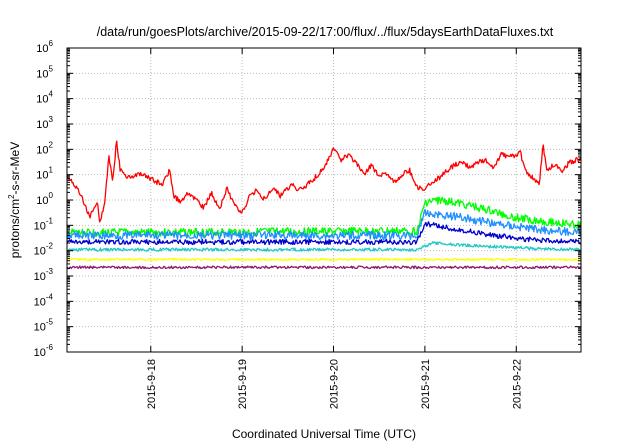  What do you see at coordinates (44, 224) in the screenshot?
I see `y-tick-label: 10⁻¹` at bounding box center [44, 224].